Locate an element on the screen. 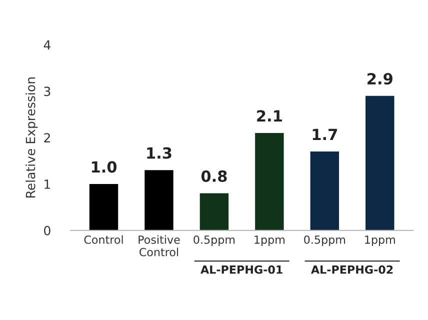 This screenshot has height=320, width=428. text: AL-PEPHG-01 is located at coordinates (241, 269).